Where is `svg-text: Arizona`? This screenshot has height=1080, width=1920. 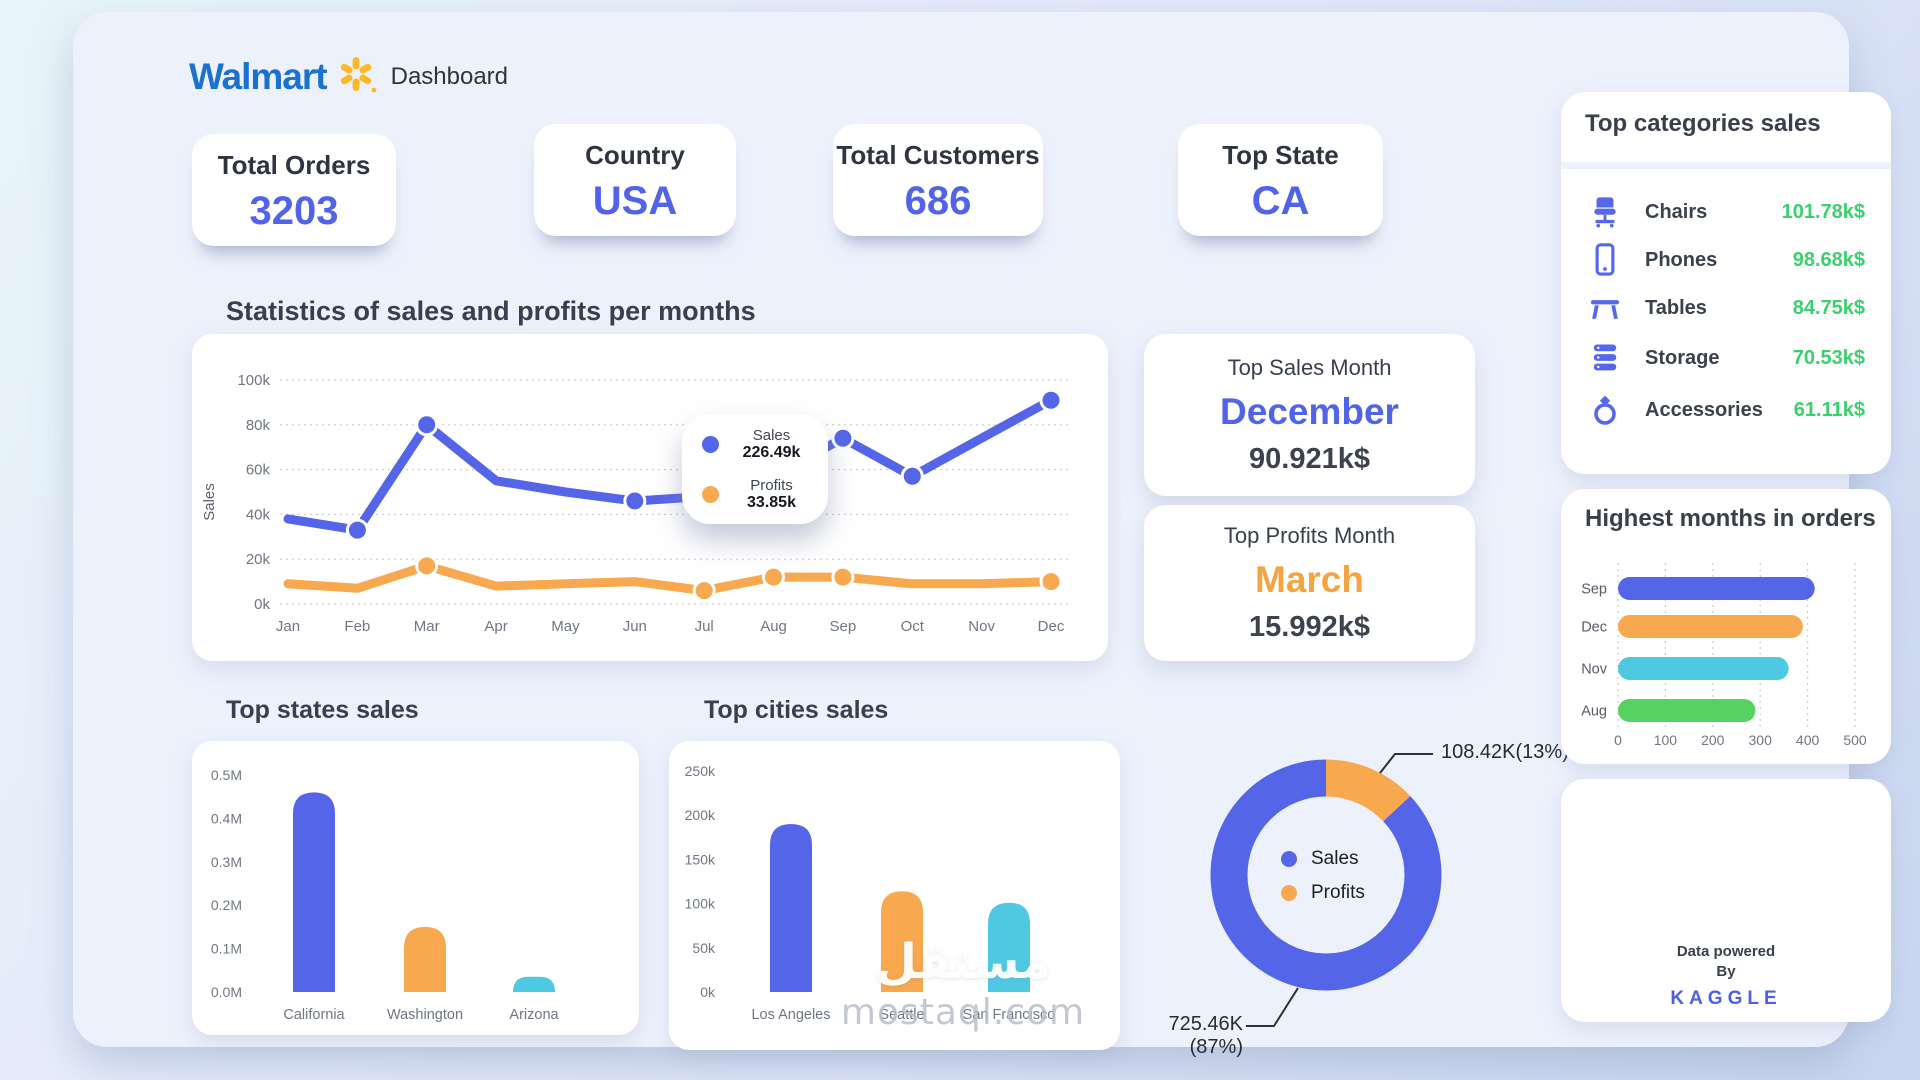 svg-text: Arizona is located at coordinates (534, 1015).